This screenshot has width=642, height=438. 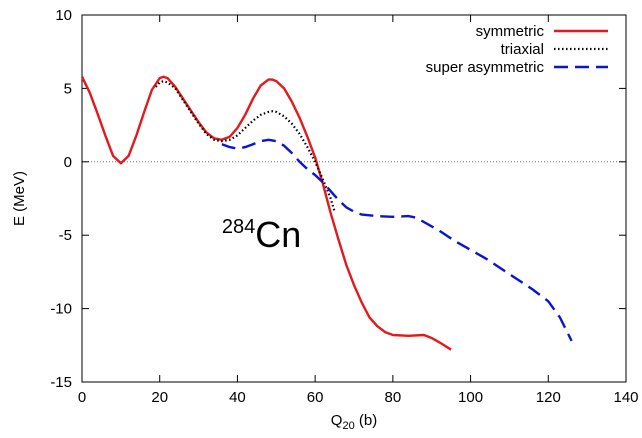 What do you see at coordinates (245, 146) in the screenshot?
I see `series-line-triaxial` at bounding box center [245, 146].